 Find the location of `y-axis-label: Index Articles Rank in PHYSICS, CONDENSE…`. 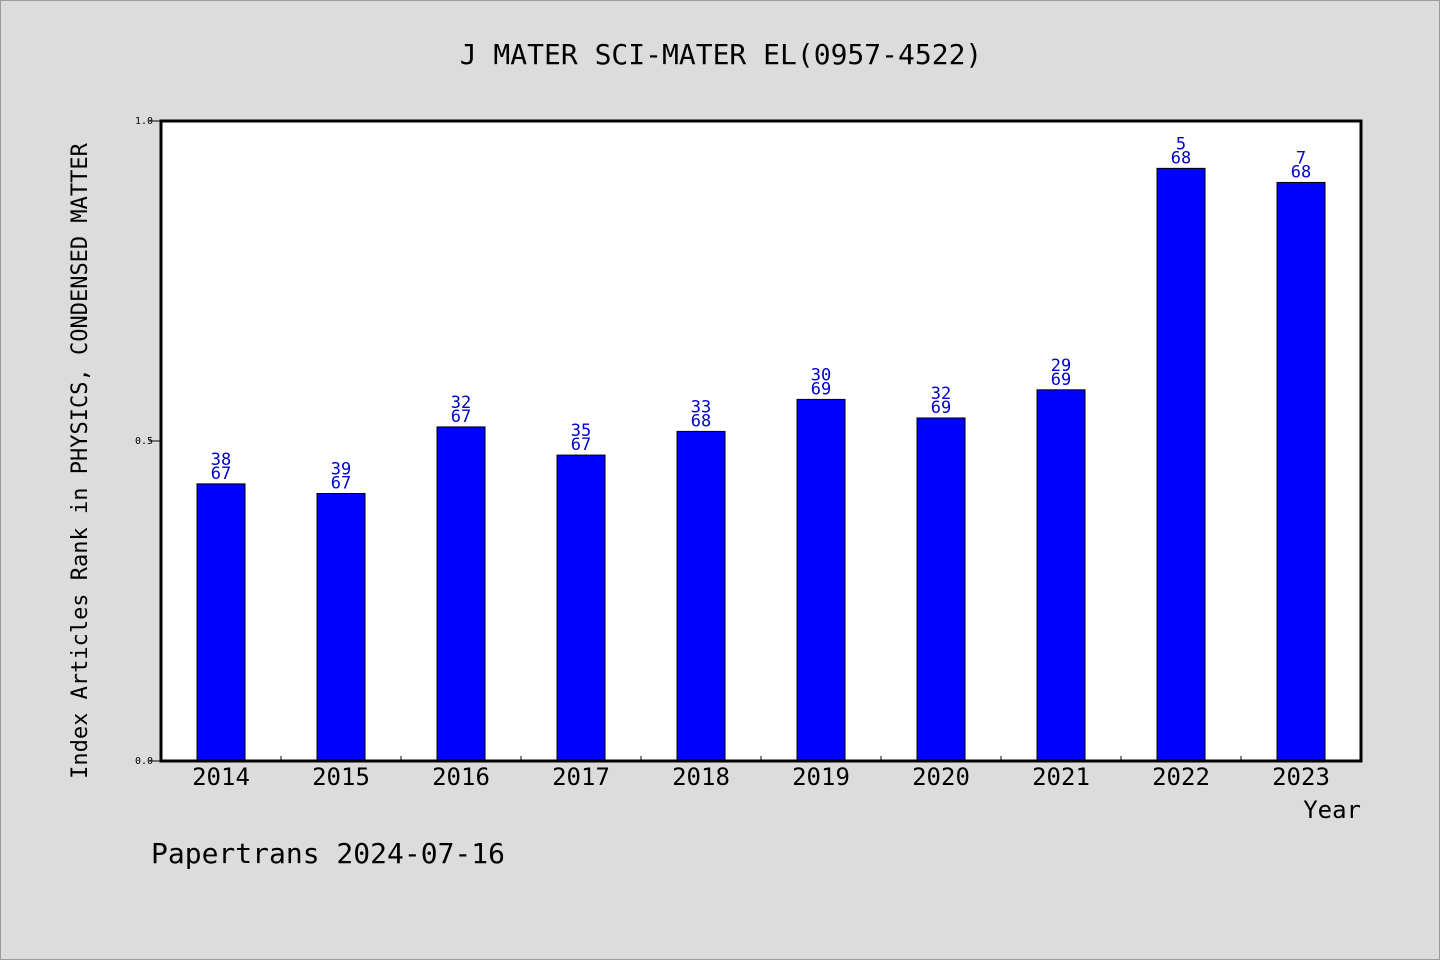

y-axis-label: Index Articles Rank in PHYSICS, CONDENSE… is located at coordinates (80, 460).